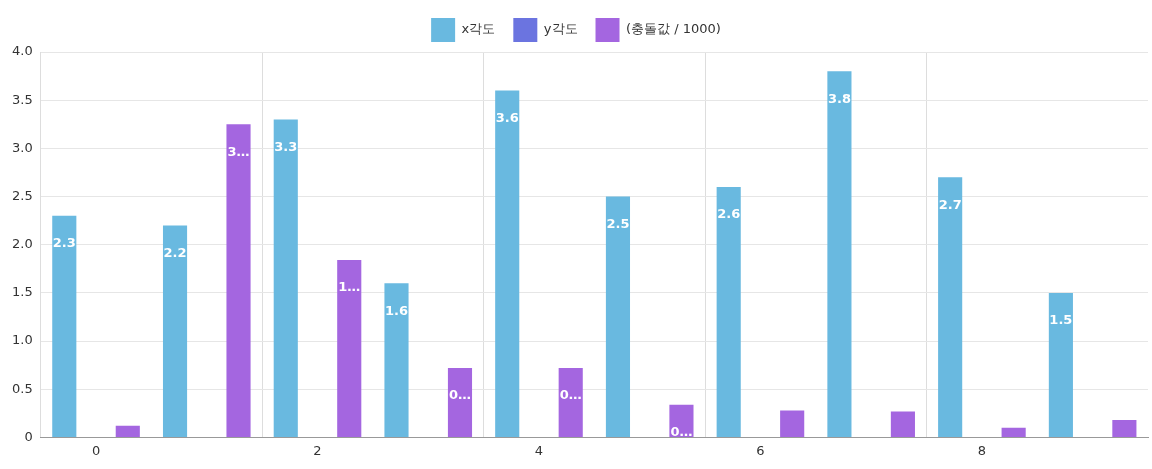 This screenshot has width=1152, height=469. I want to click on data-label: 1.5, so click(1061, 320).